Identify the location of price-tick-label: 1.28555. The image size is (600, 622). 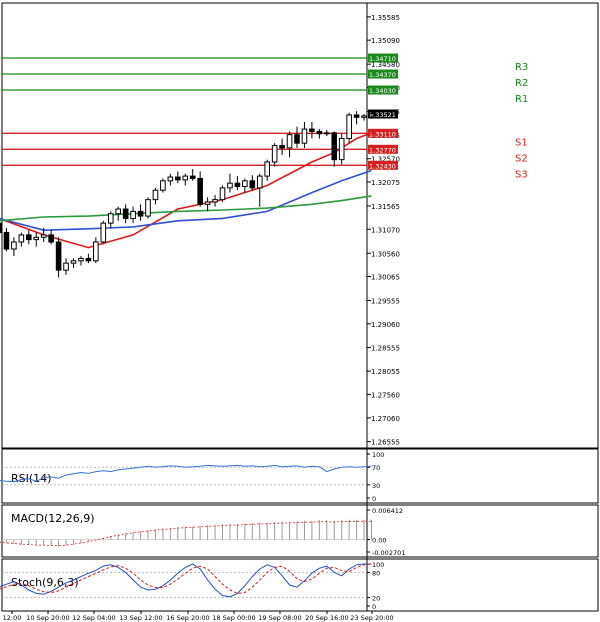
(385, 349).